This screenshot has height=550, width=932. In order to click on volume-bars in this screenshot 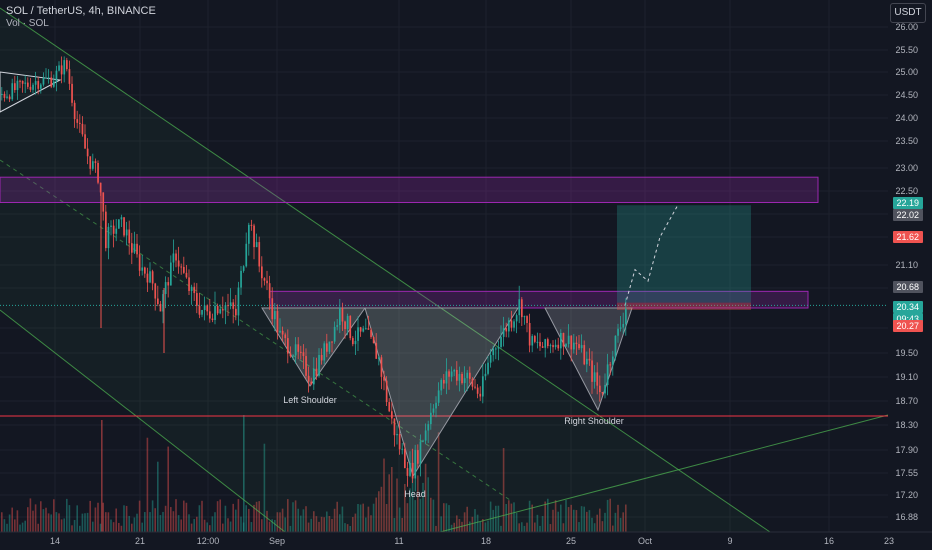, I will do `click(314, 473)`.